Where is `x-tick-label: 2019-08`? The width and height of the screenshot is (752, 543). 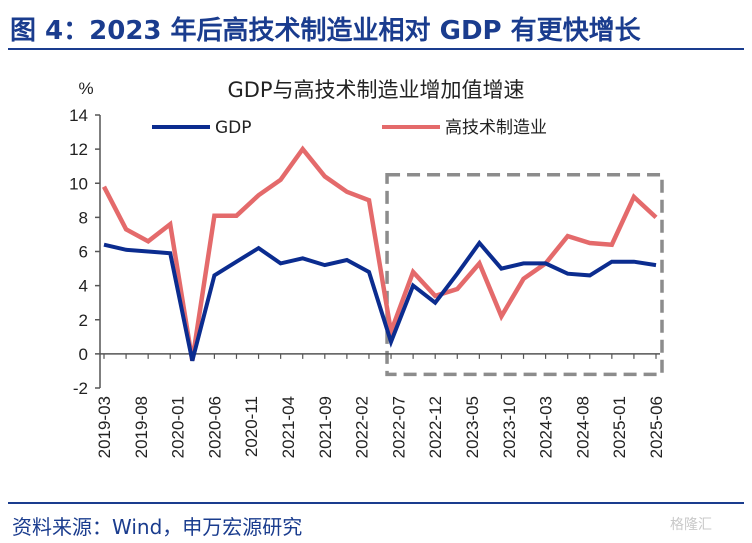 x-tick-label: 2019-08 is located at coordinates (141, 427).